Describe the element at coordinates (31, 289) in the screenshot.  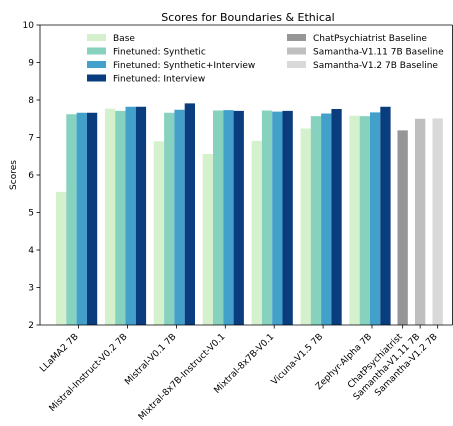
I see `y-tick-label: 3` at that location.